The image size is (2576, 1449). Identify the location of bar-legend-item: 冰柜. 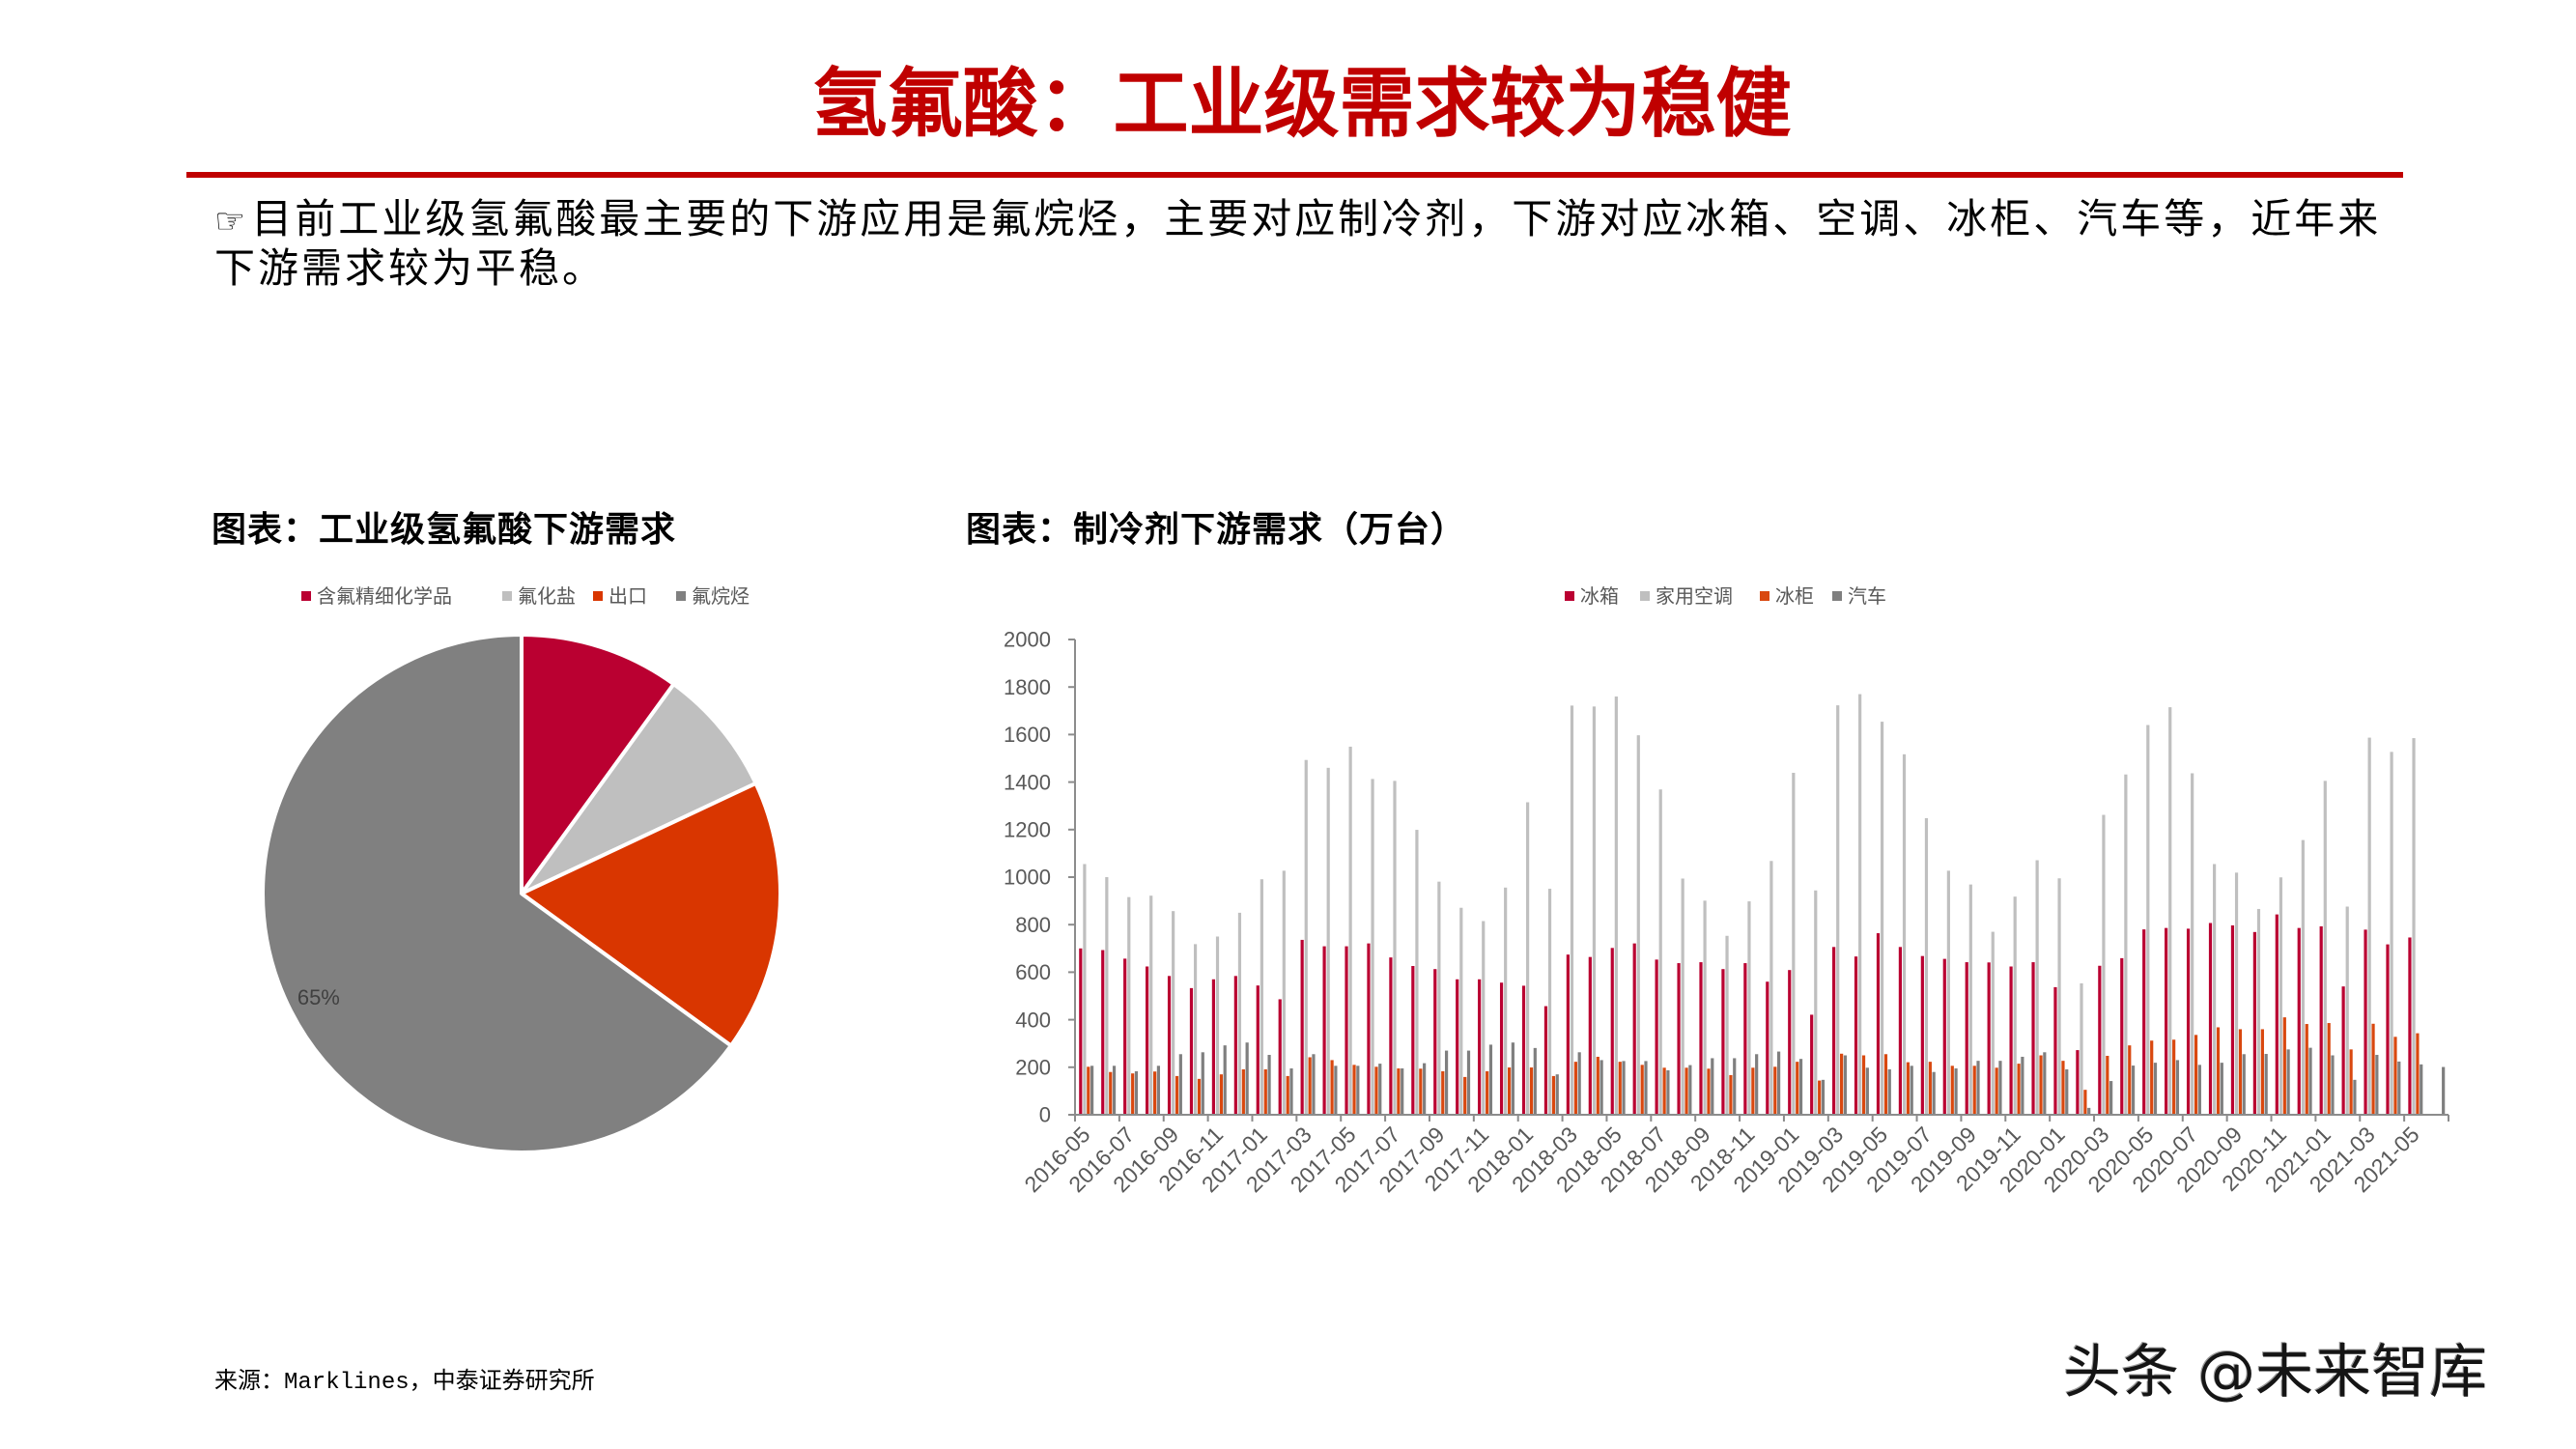
(1787, 596).